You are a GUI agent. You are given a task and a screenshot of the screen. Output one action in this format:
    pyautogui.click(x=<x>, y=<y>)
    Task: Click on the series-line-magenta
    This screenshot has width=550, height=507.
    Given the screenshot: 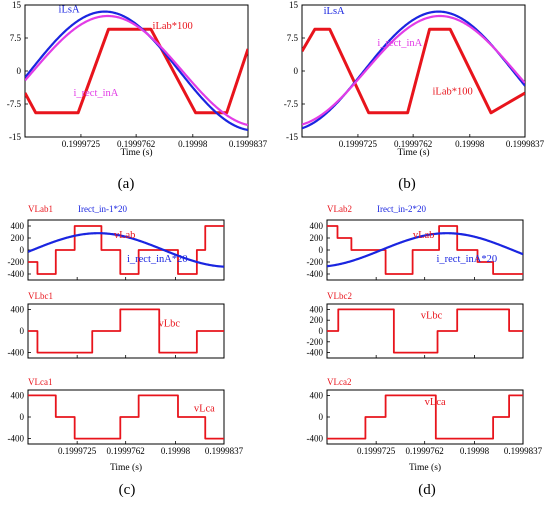 What is the action you would take?
    pyautogui.click(x=413, y=70)
    